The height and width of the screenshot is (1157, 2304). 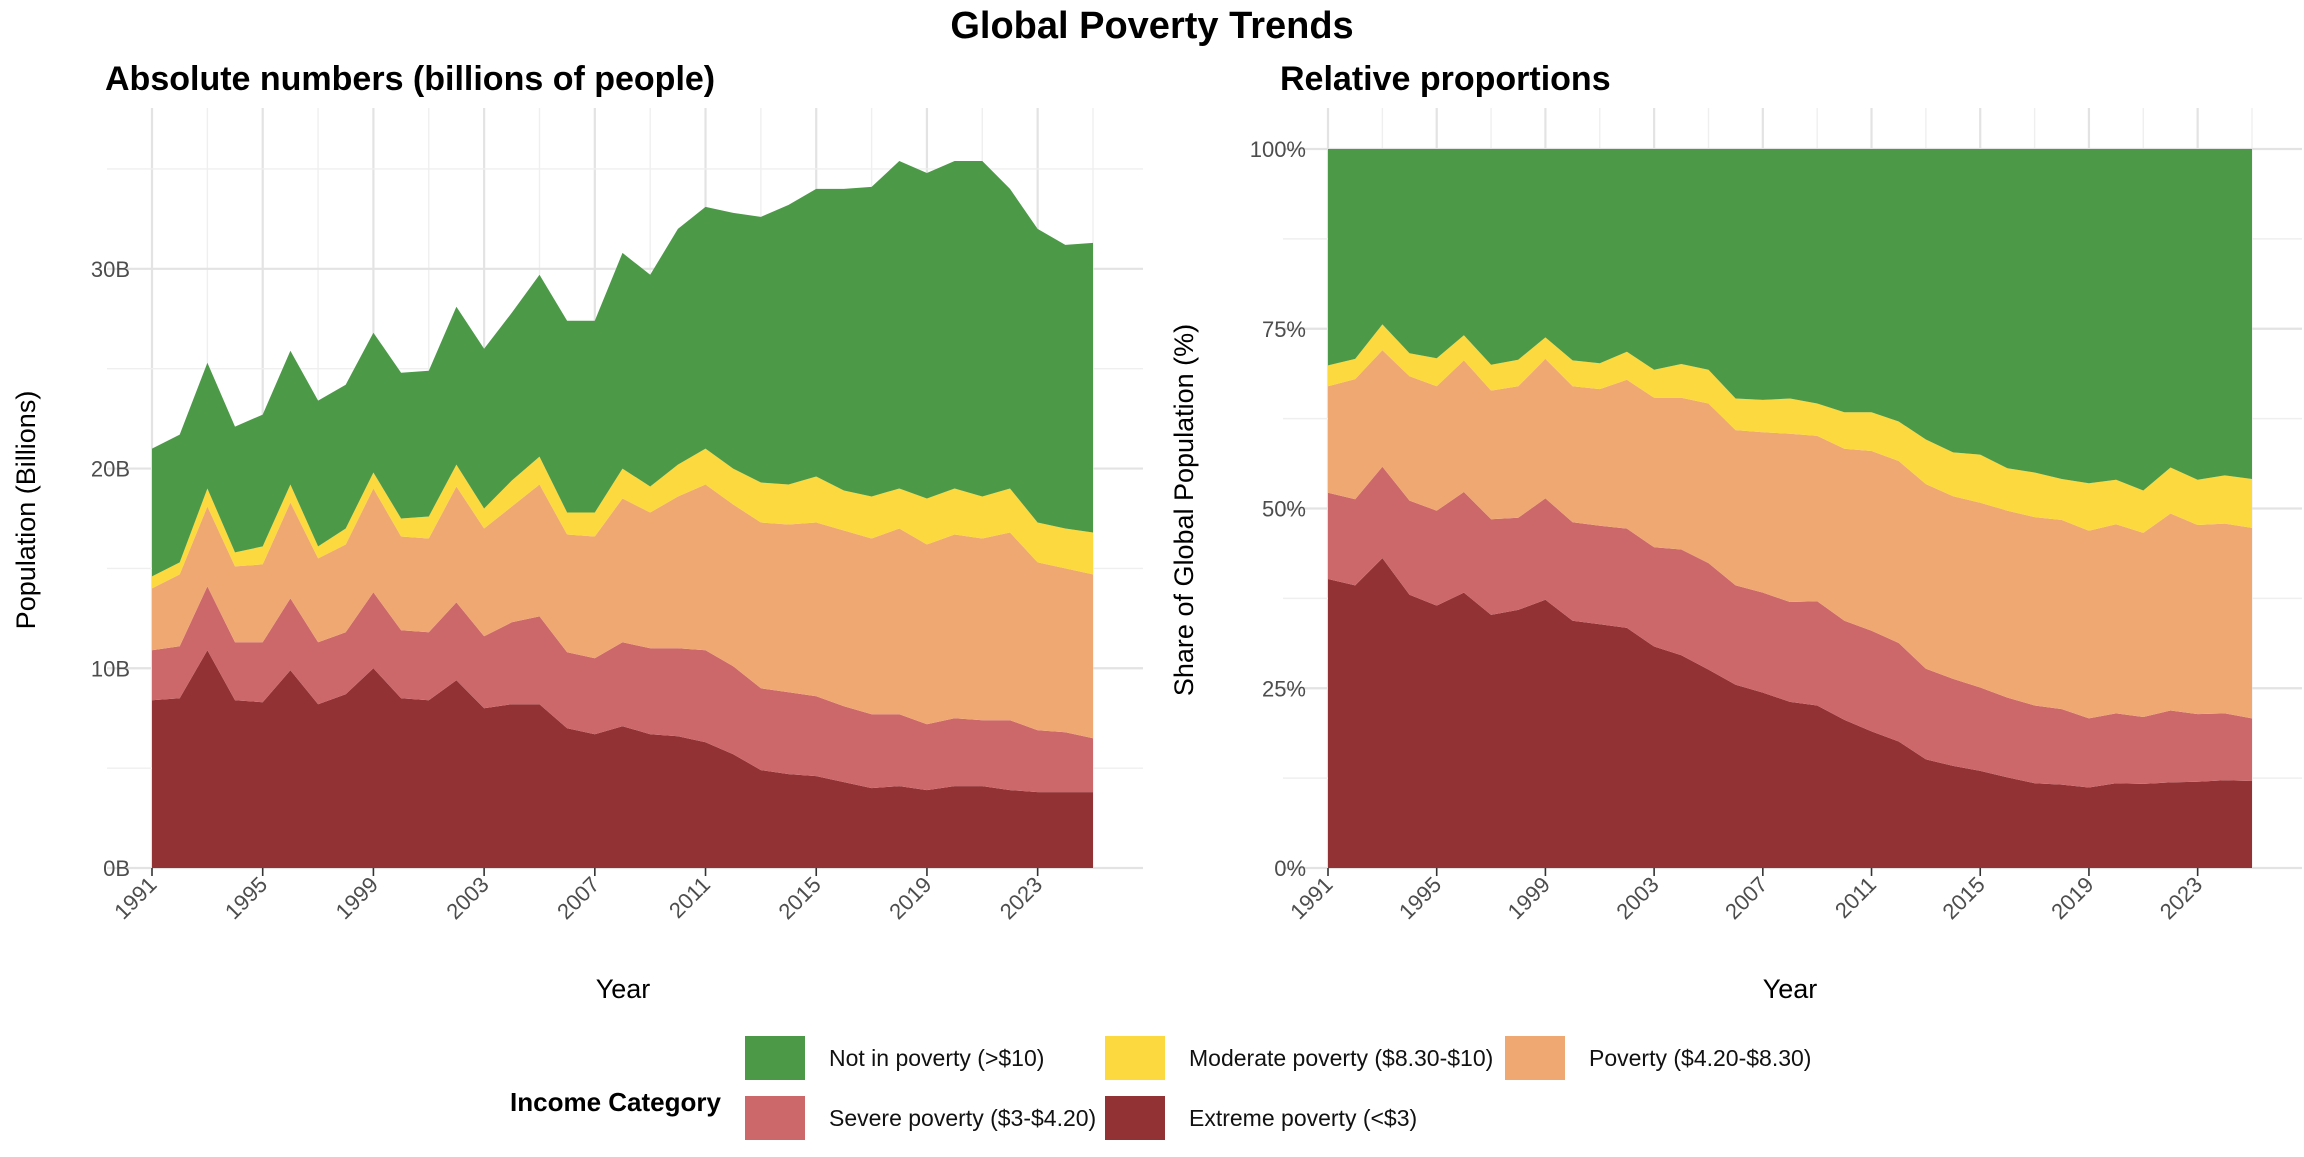 I want to click on x-tick-label-absolute: 1995, so click(x=246, y=898).